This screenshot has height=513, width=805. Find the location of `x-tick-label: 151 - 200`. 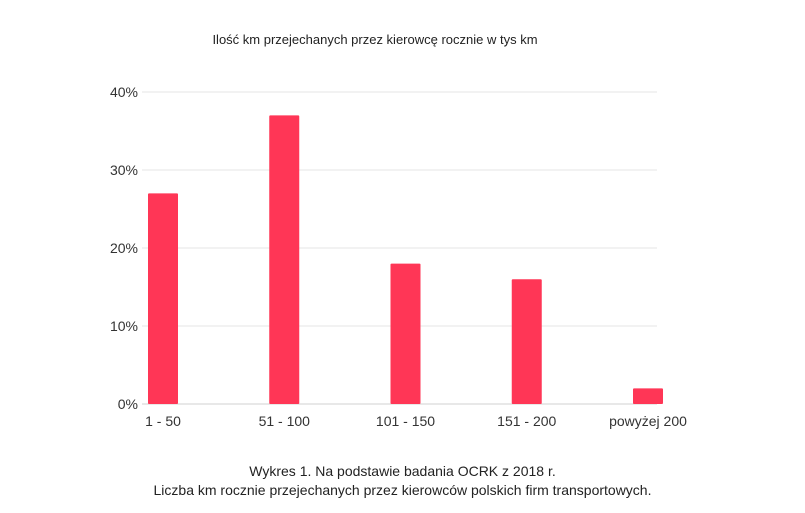

x-tick-label: 151 - 200 is located at coordinates (526, 421).